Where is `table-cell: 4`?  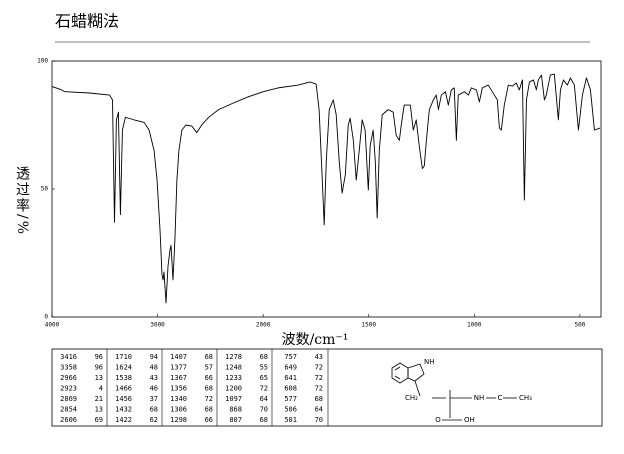
table-cell: 4 is located at coordinates (101, 389).